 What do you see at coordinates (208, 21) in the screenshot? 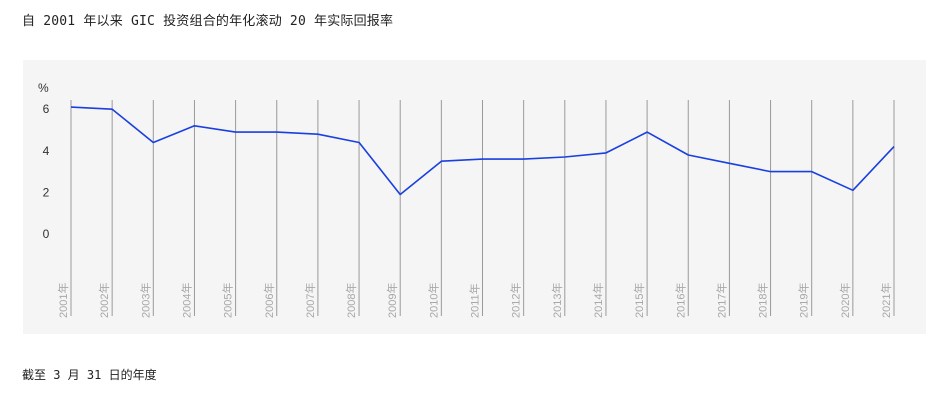
I see `chart-title: 自 2001 年以来 GIC 投资组合的年化滚动 20 年实际回报率` at bounding box center [208, 21].